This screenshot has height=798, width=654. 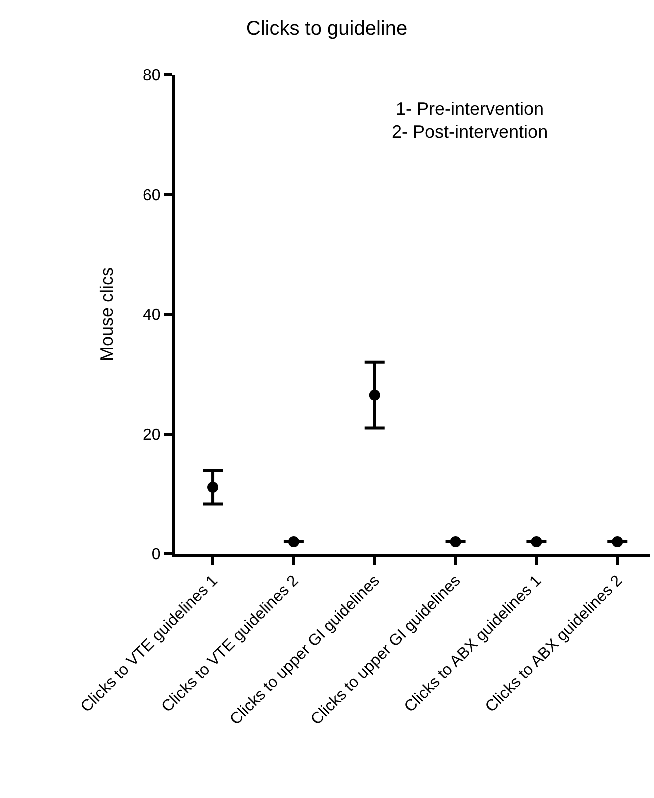 I want to click on y-tick-label: 40, so click(x=152, y=315).